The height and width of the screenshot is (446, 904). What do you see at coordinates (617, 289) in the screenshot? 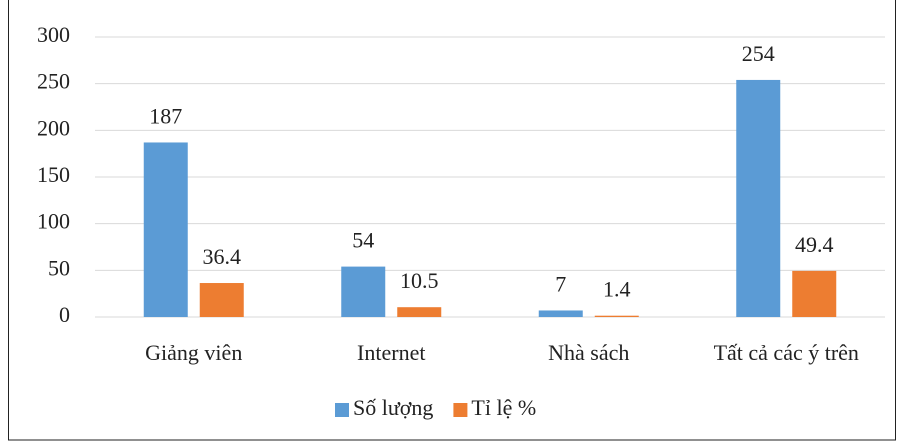
I see `data-label: 1.4` at bounding box center [617, 289].